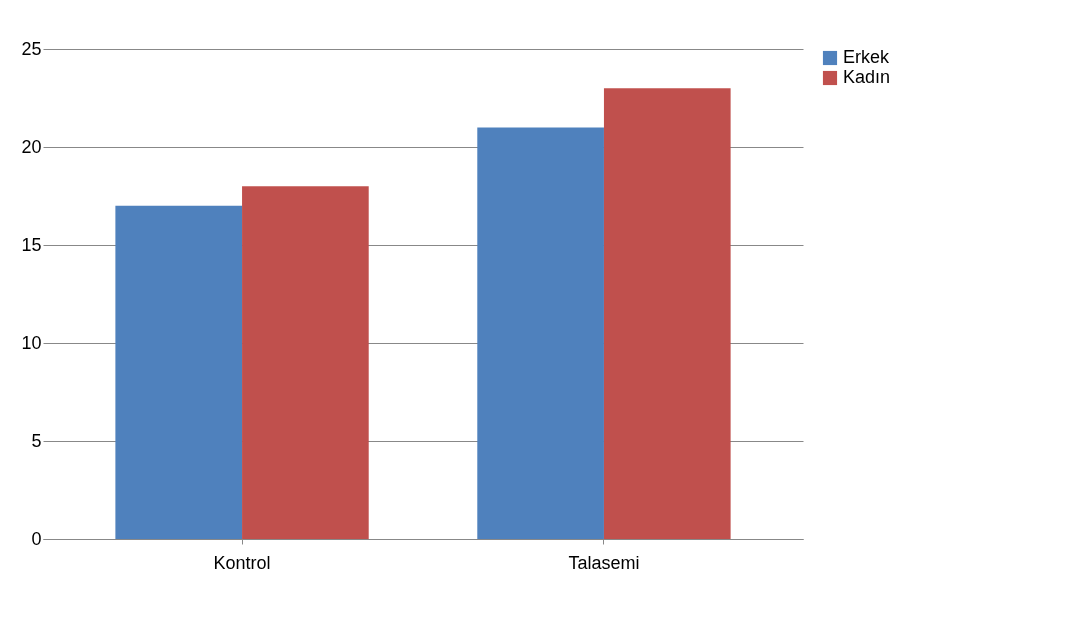 Image resolution: width=1079 pixels, height=640 pixels. I want to click on x-tick-label: Talasemi, so click(604, 562).